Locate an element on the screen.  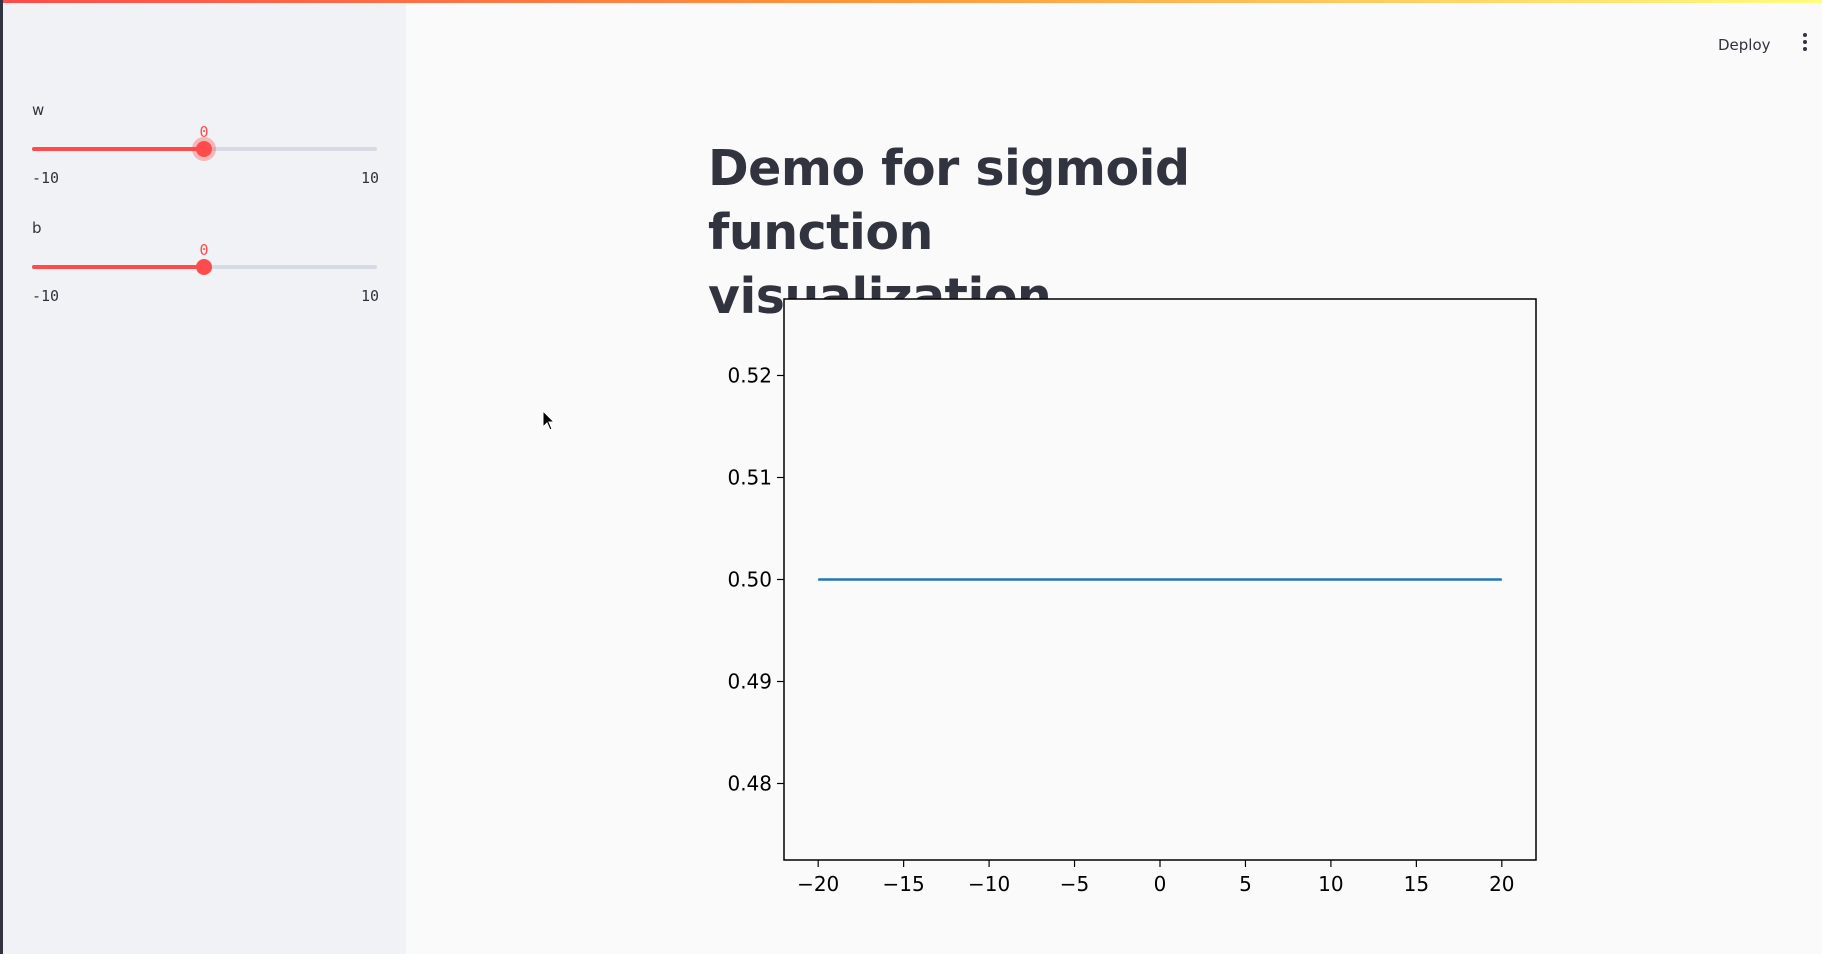
mouse-pointer-icon is located at coordinates (549, 420).